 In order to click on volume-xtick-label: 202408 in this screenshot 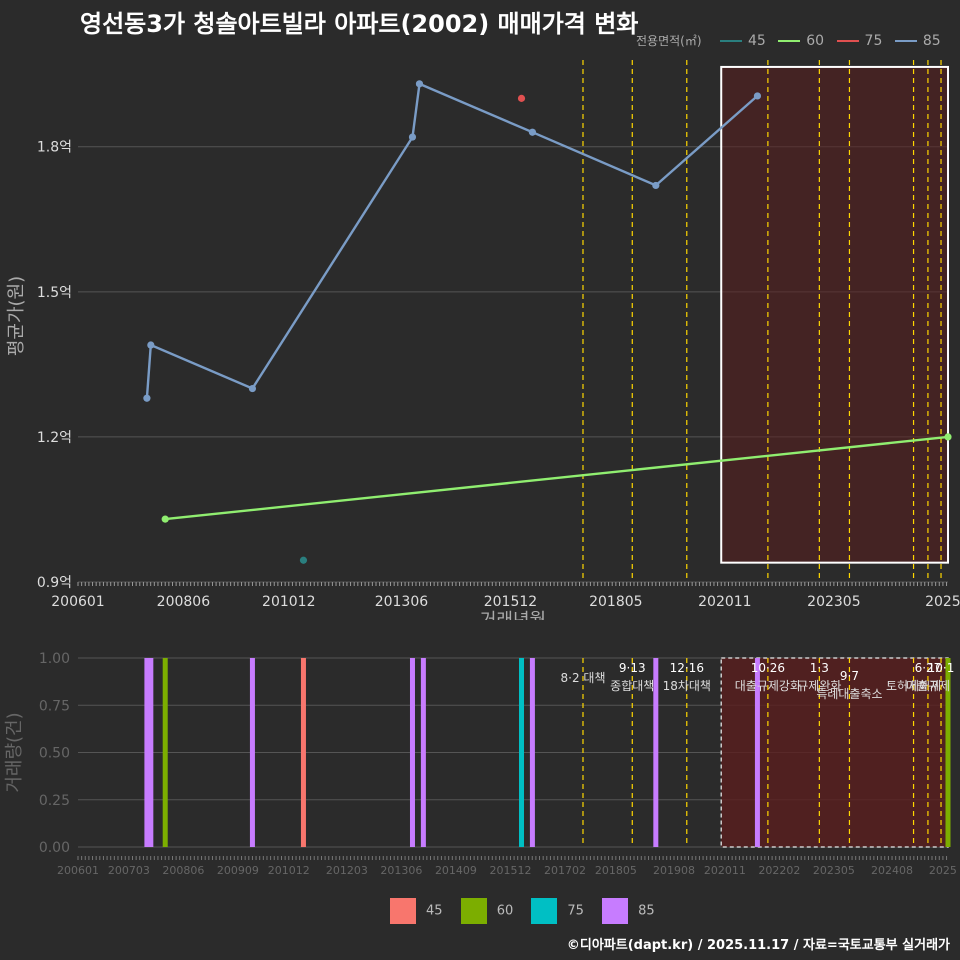, I will do `click(892, 870)`.